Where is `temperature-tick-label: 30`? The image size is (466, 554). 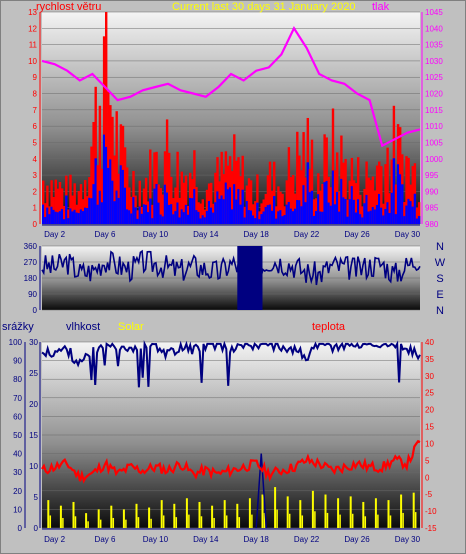
temperature-tick-label: 30 is located at coordinates (429, 376).